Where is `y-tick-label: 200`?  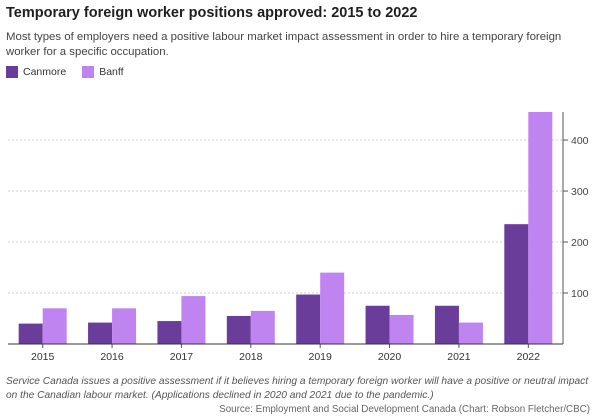 y-tick-label: 200 is located at coordinates (580, 243).